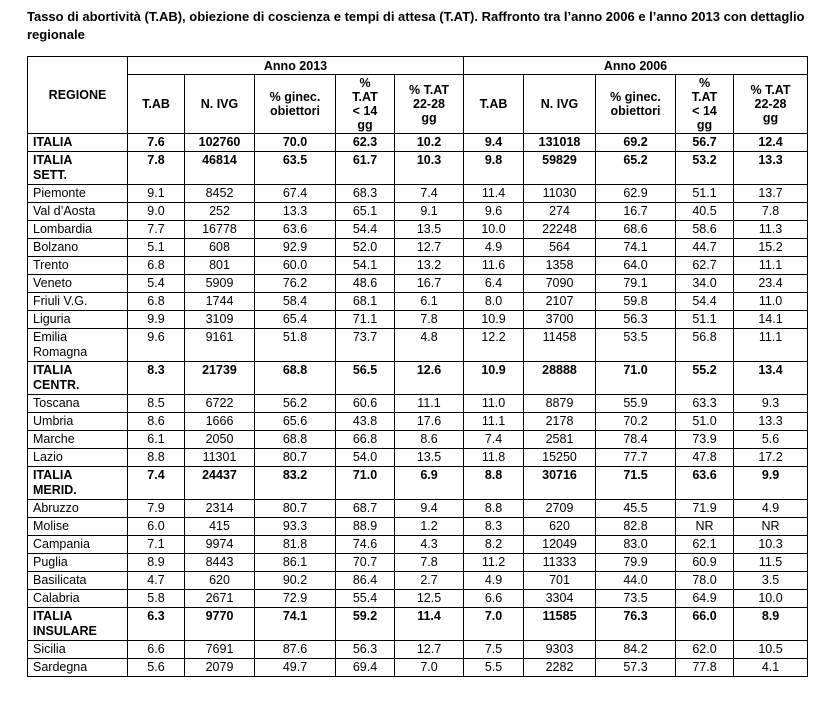 The width and height of the screenshot is (830, 716). Describe the element at coordinates (77, 168) in the screenshot. I see `region-cell: ITALIA SETT.` at that location.